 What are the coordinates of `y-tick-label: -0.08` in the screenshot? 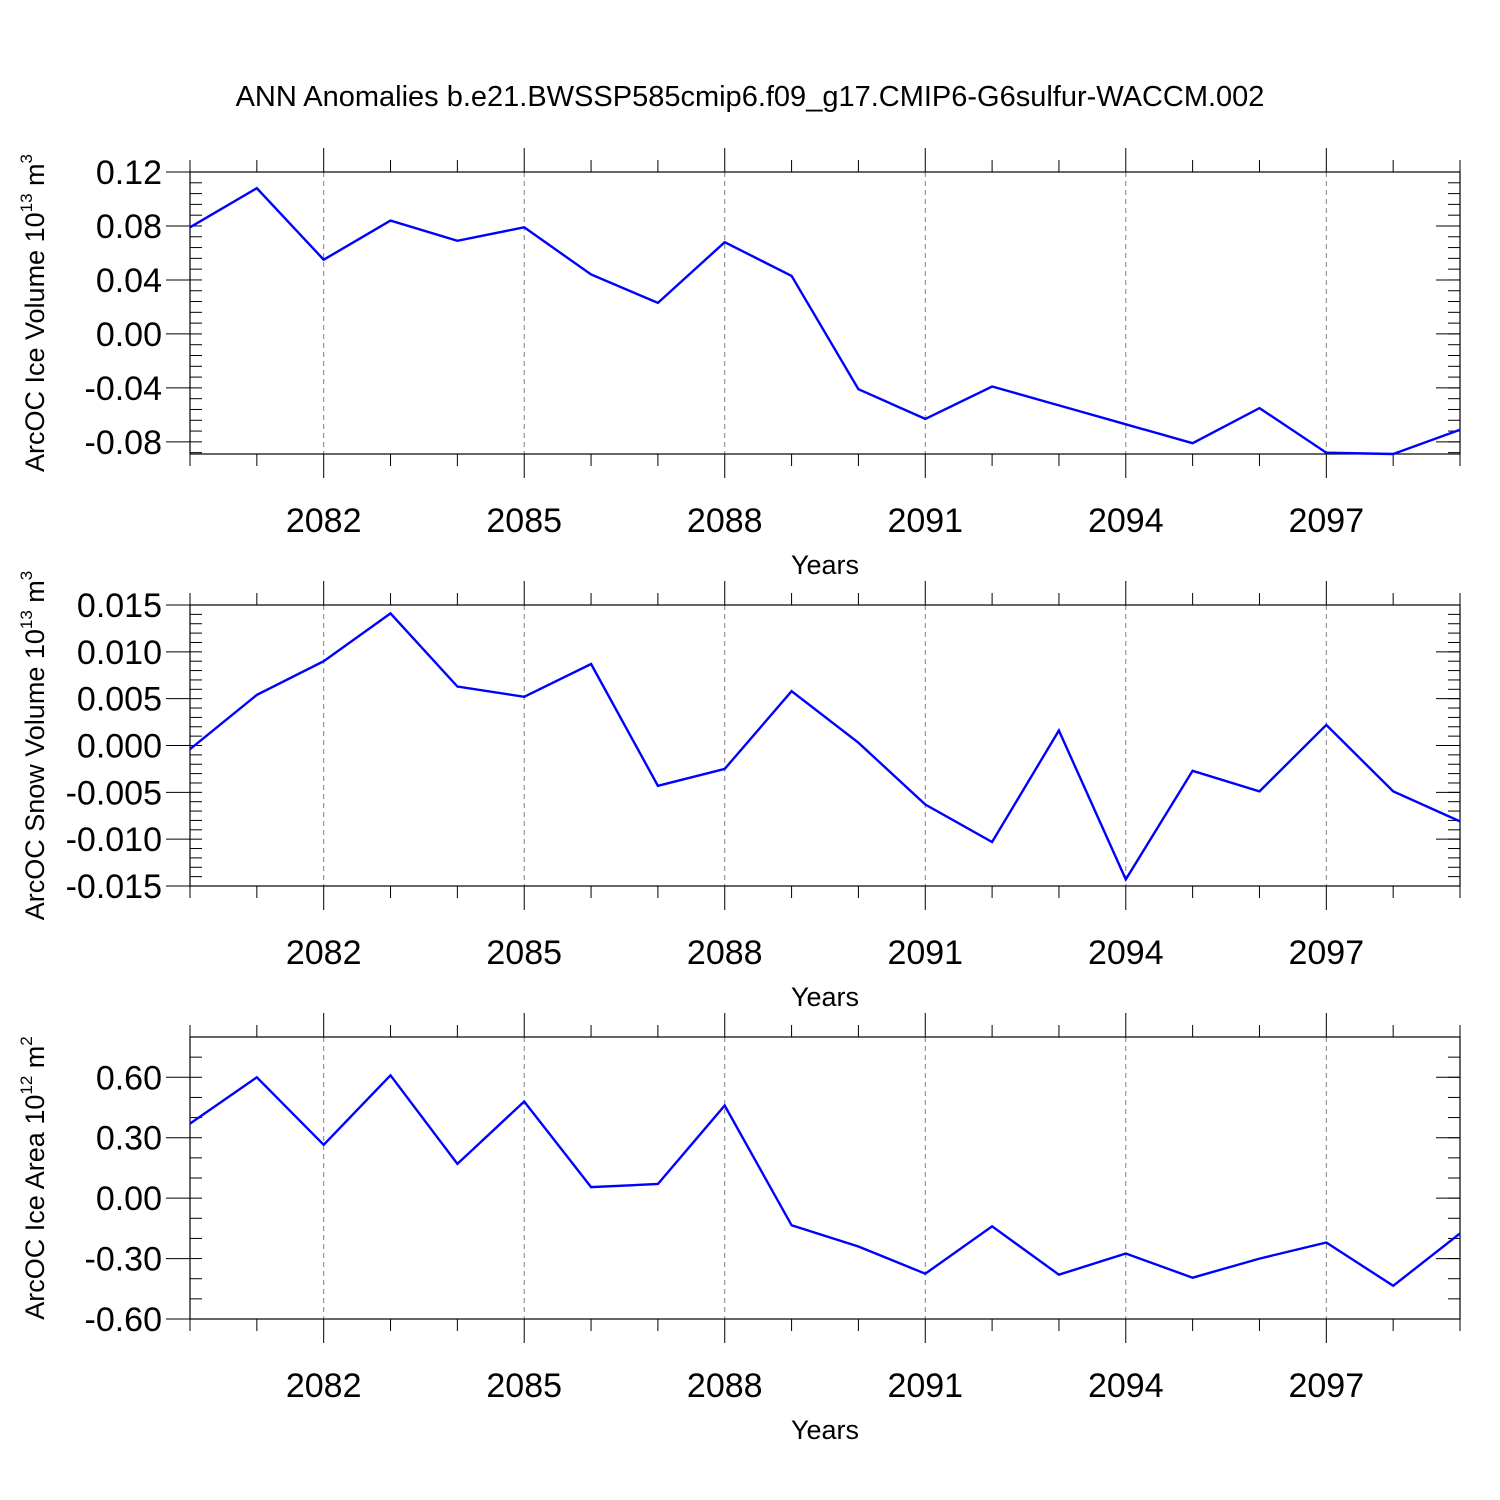 It's located at (124, 443).